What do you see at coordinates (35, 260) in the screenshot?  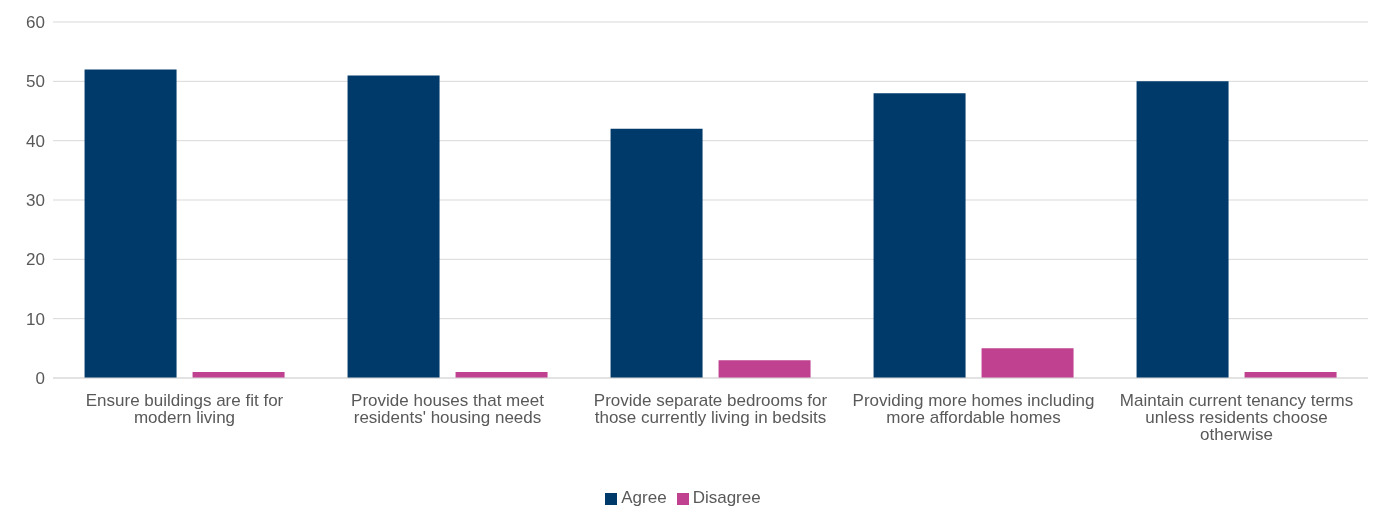 I see `y-tick-label: 20` at bounding box center [35, 260].